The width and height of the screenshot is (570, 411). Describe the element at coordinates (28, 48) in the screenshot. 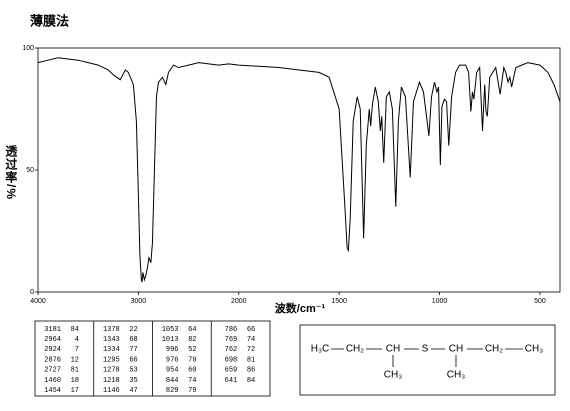

I see `y-tick-label: 100` at that location.